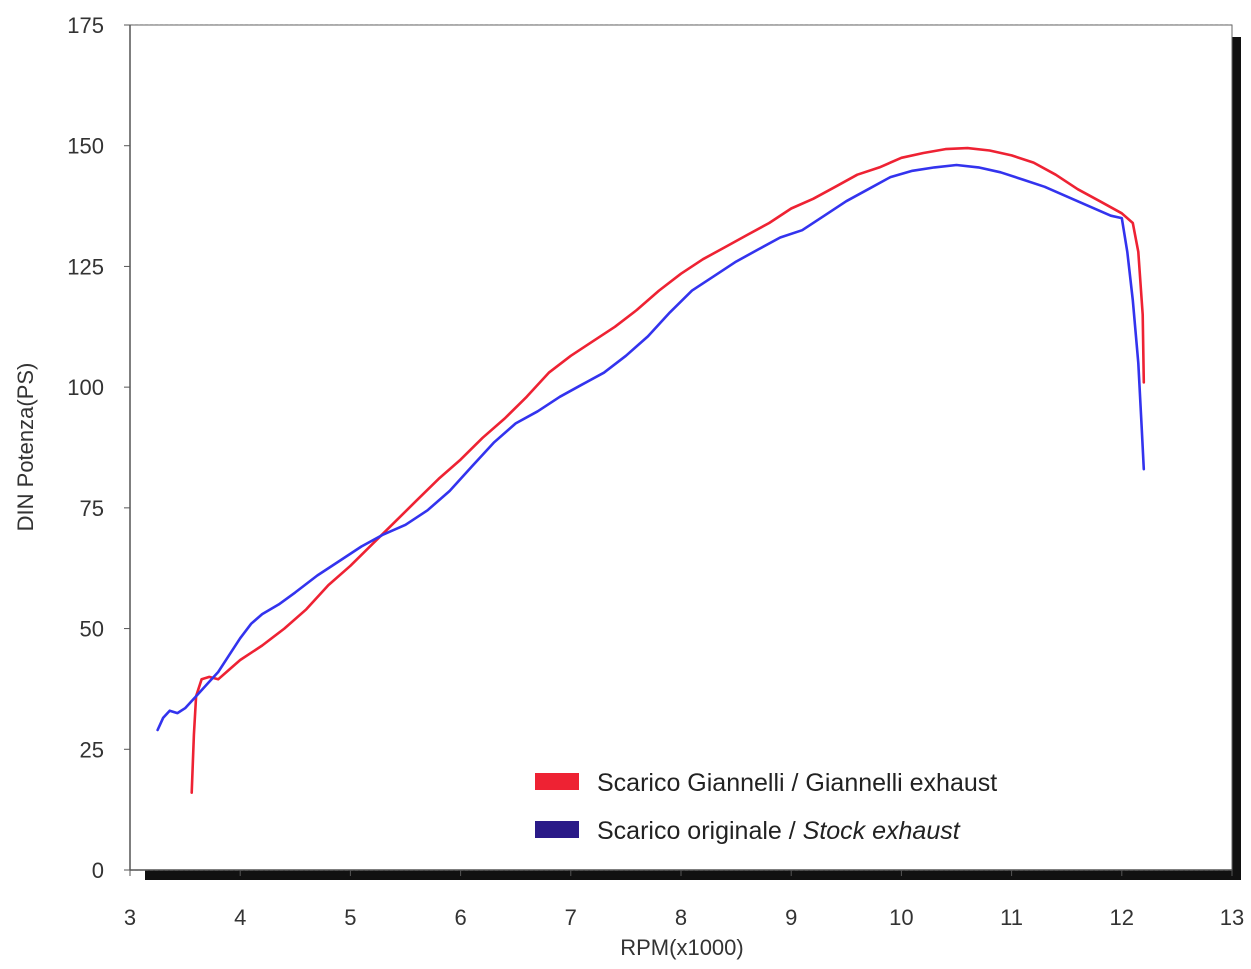 The width and height of the screenshot is (1251, 969). Describe the element at coordinates (1011, 917) in the screenshot. I see `x-tick-label: 11` at that location.